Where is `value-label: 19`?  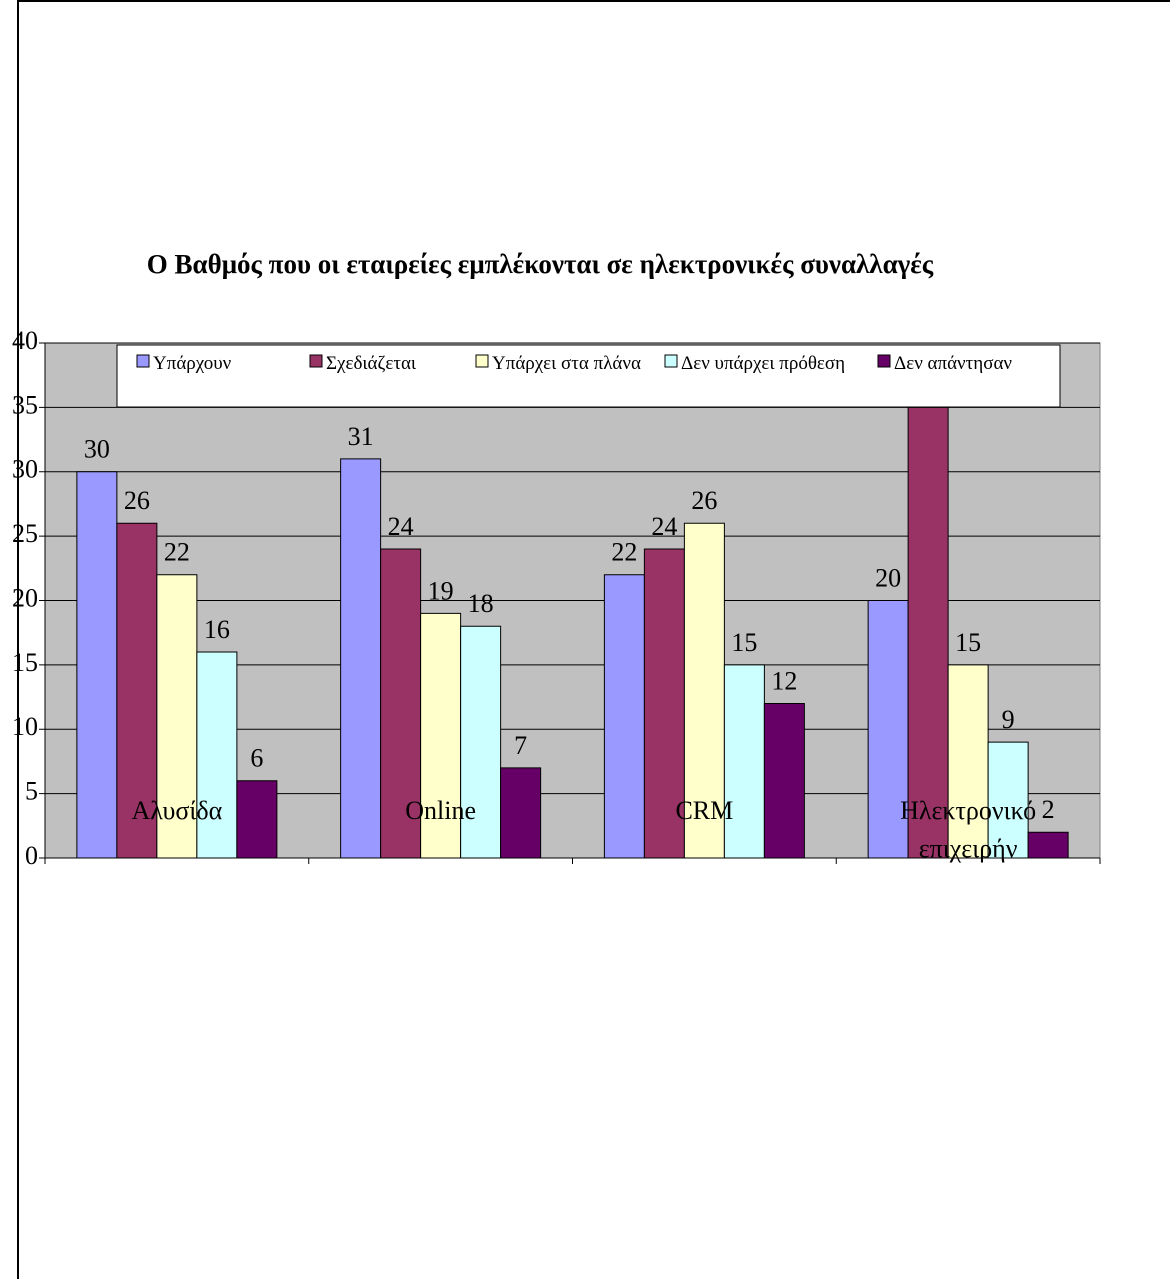
value-label: 19 is located at coordinates (441, 590).